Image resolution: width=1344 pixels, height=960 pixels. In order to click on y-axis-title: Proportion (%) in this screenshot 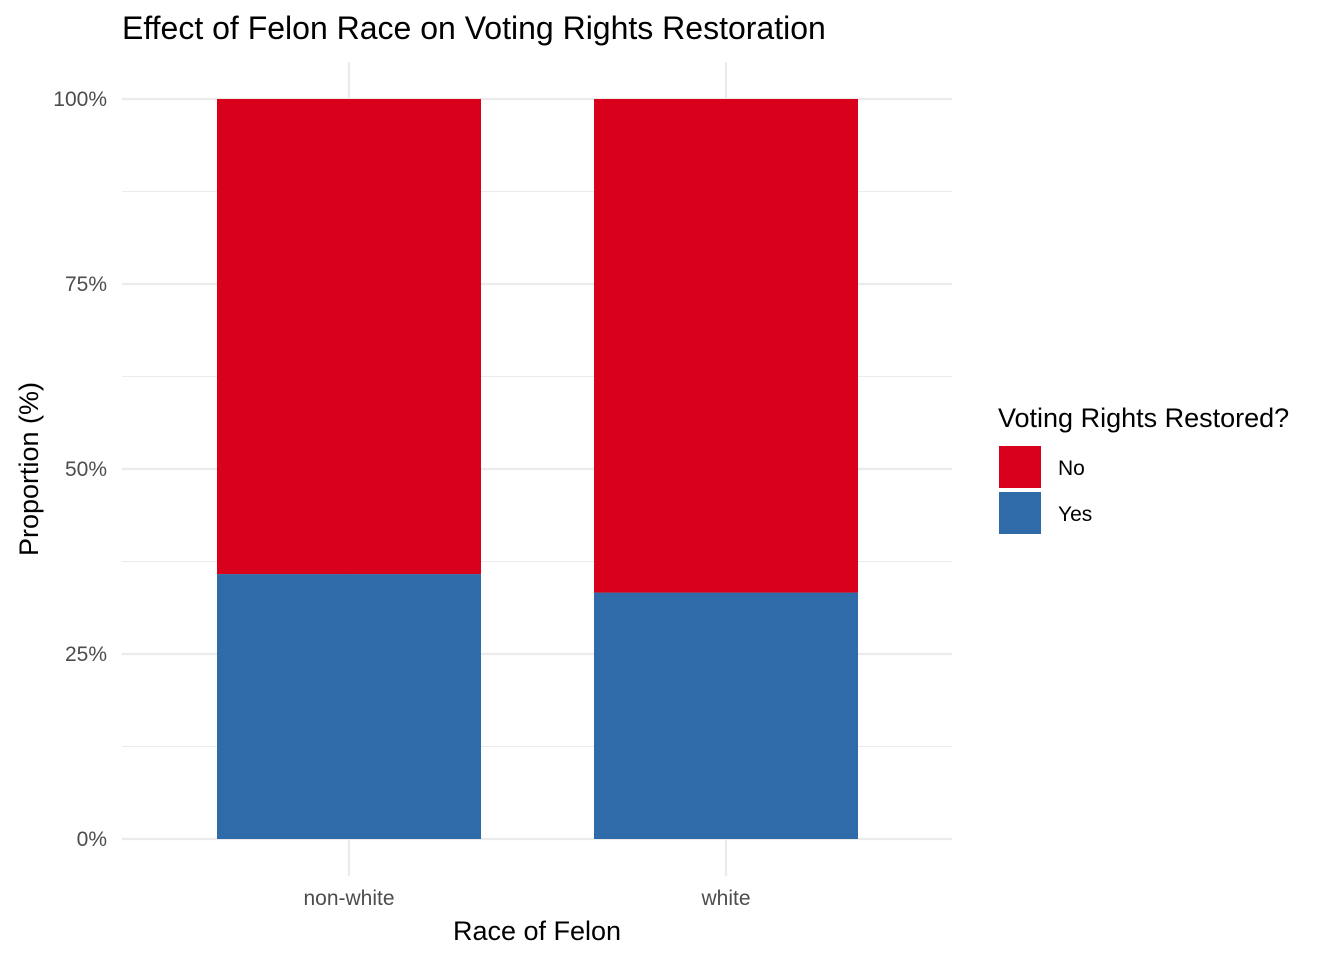, I will do `click(29, 469)`.